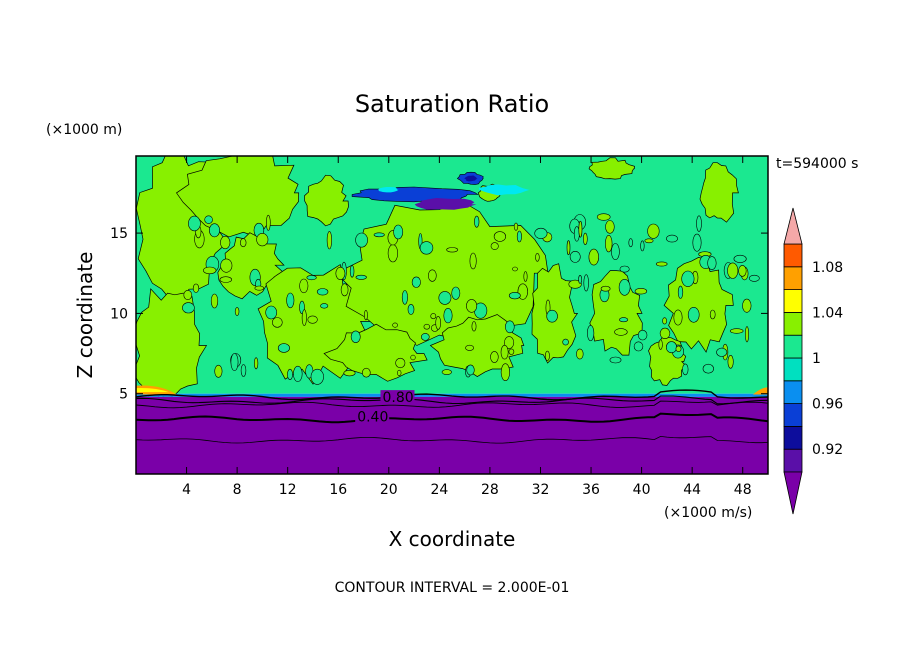 This screenshot has height=654, width=904. I want to click on y-tick-label-1: 10, so click(119, 314).